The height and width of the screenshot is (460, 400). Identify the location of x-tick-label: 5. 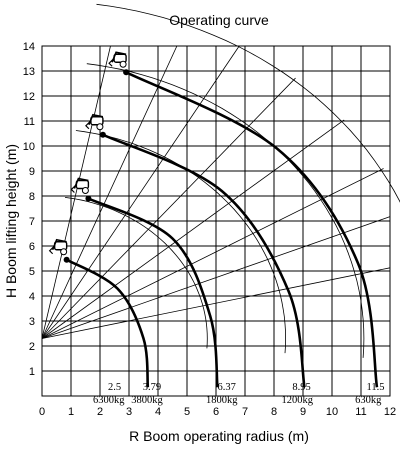
(187, 412).